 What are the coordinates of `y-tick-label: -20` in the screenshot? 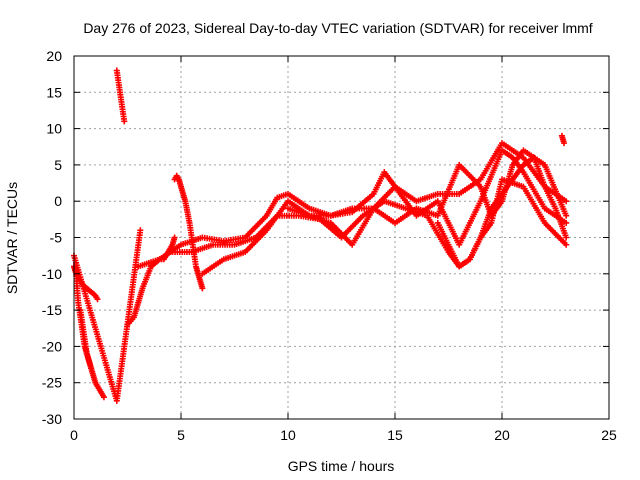 It's located at (52, 346).